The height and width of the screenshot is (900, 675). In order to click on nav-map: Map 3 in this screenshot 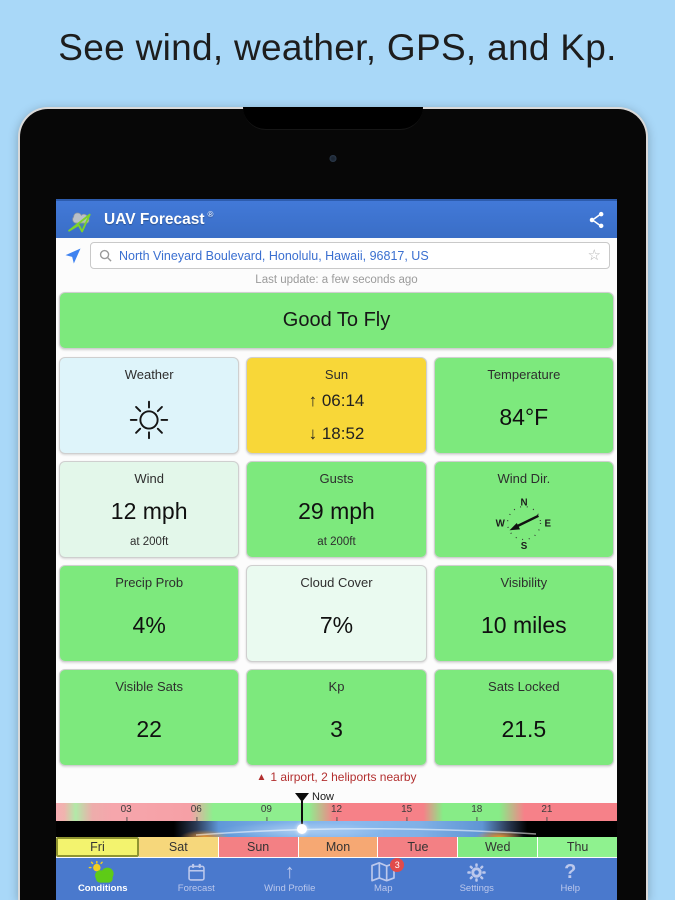, I will do `click(384, 879)`.